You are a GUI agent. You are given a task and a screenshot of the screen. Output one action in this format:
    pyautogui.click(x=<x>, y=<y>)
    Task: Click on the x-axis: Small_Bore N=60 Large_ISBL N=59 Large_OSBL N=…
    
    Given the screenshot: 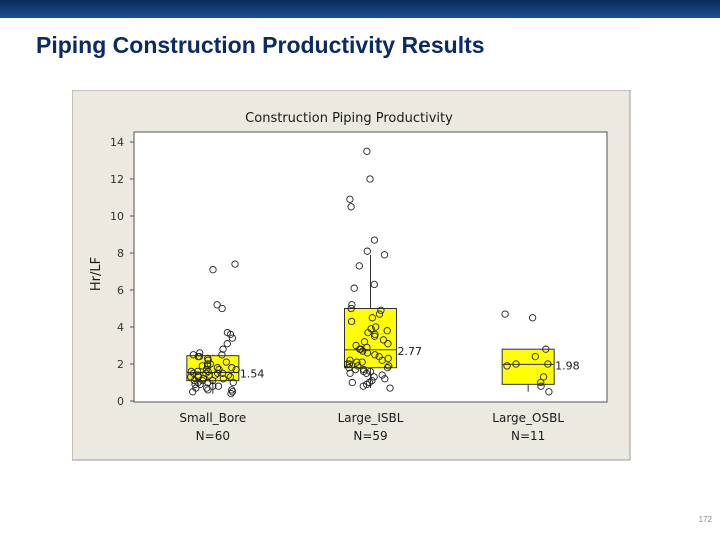 What is the action you would take?
    pyautogui.click(x=371, y=427)
    